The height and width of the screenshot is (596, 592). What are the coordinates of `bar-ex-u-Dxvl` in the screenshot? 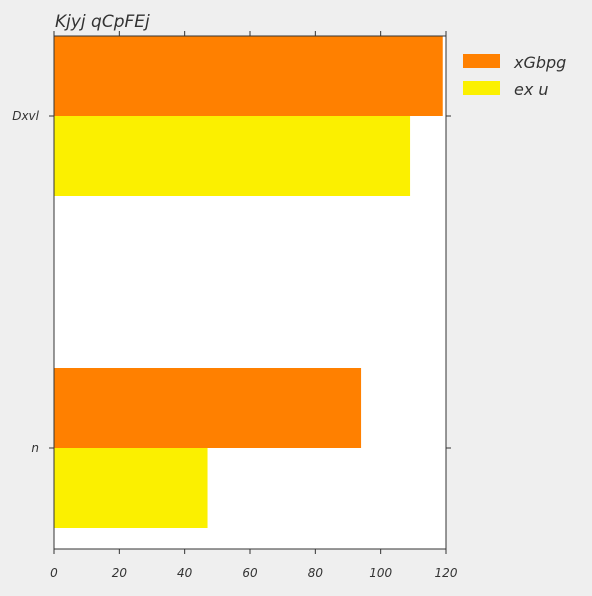 It's located at (232, 156).